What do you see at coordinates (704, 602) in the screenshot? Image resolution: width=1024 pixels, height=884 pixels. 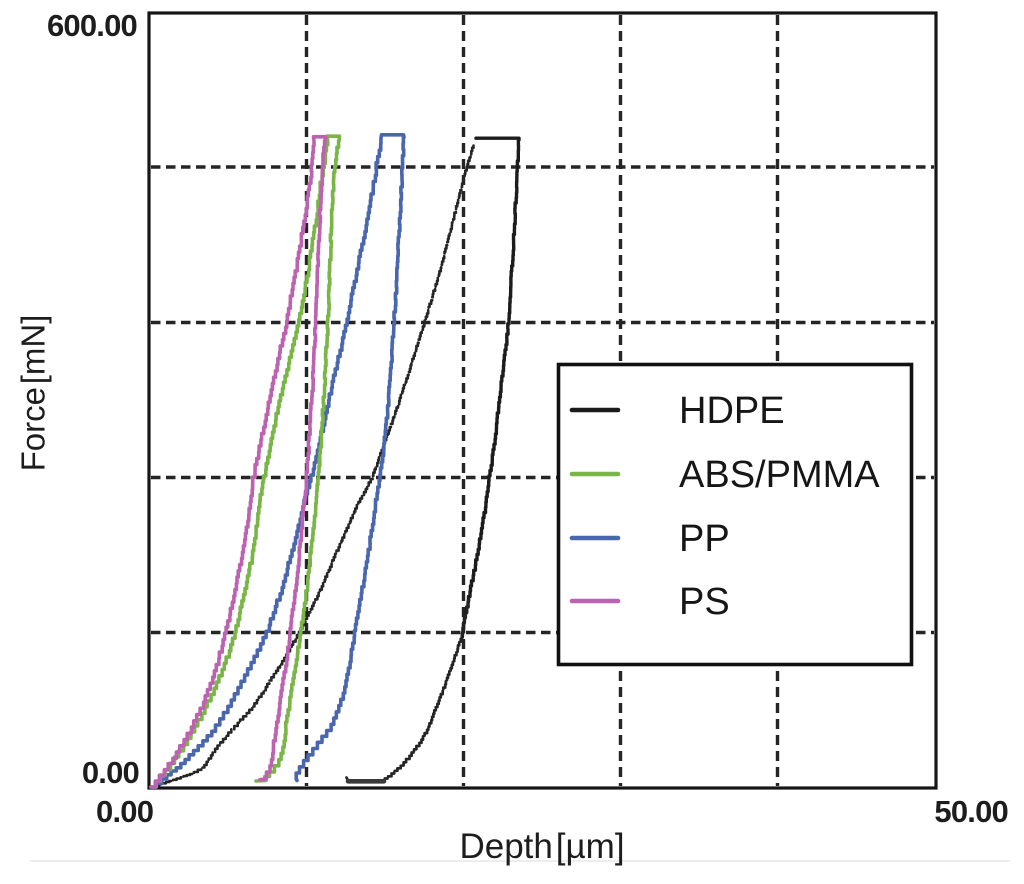 I see `svg-text: PS` at bounding box center [704, 602].